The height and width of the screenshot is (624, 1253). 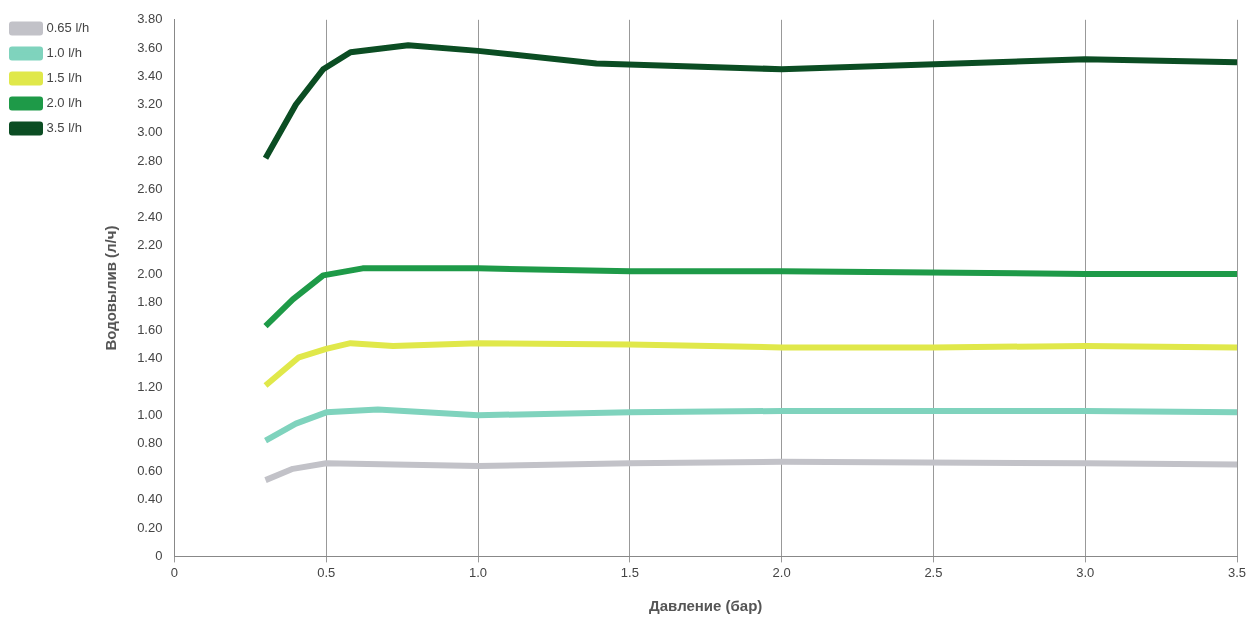 What do you see at coordinates (150, 443) in the screenshot?
I see `y-tick-label: 0.80` at bounding box center [150, 443].